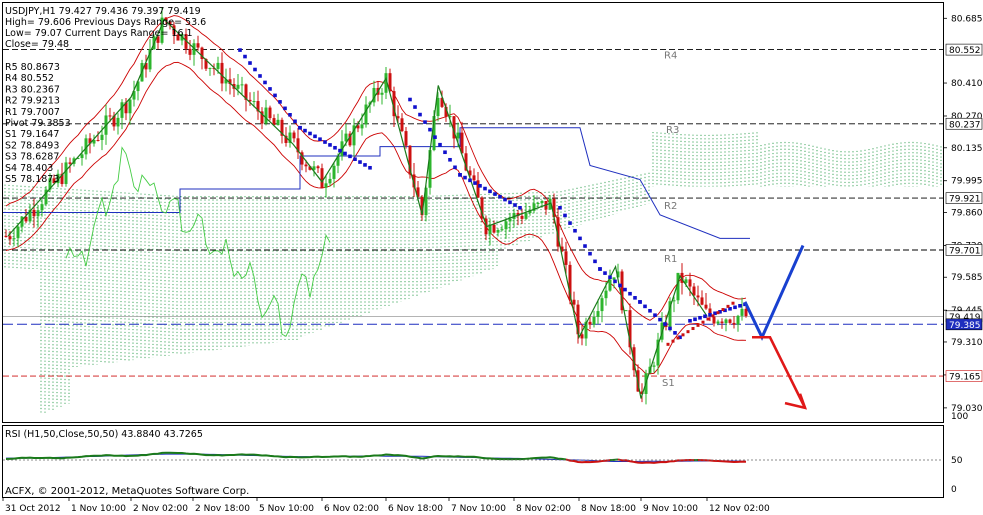 This screenshot has width=983, height=515. What do you see at coordinates (965, 200) in the screenshot?
I see `price-marker-label: 79.921` at bounding box center [965, 200].